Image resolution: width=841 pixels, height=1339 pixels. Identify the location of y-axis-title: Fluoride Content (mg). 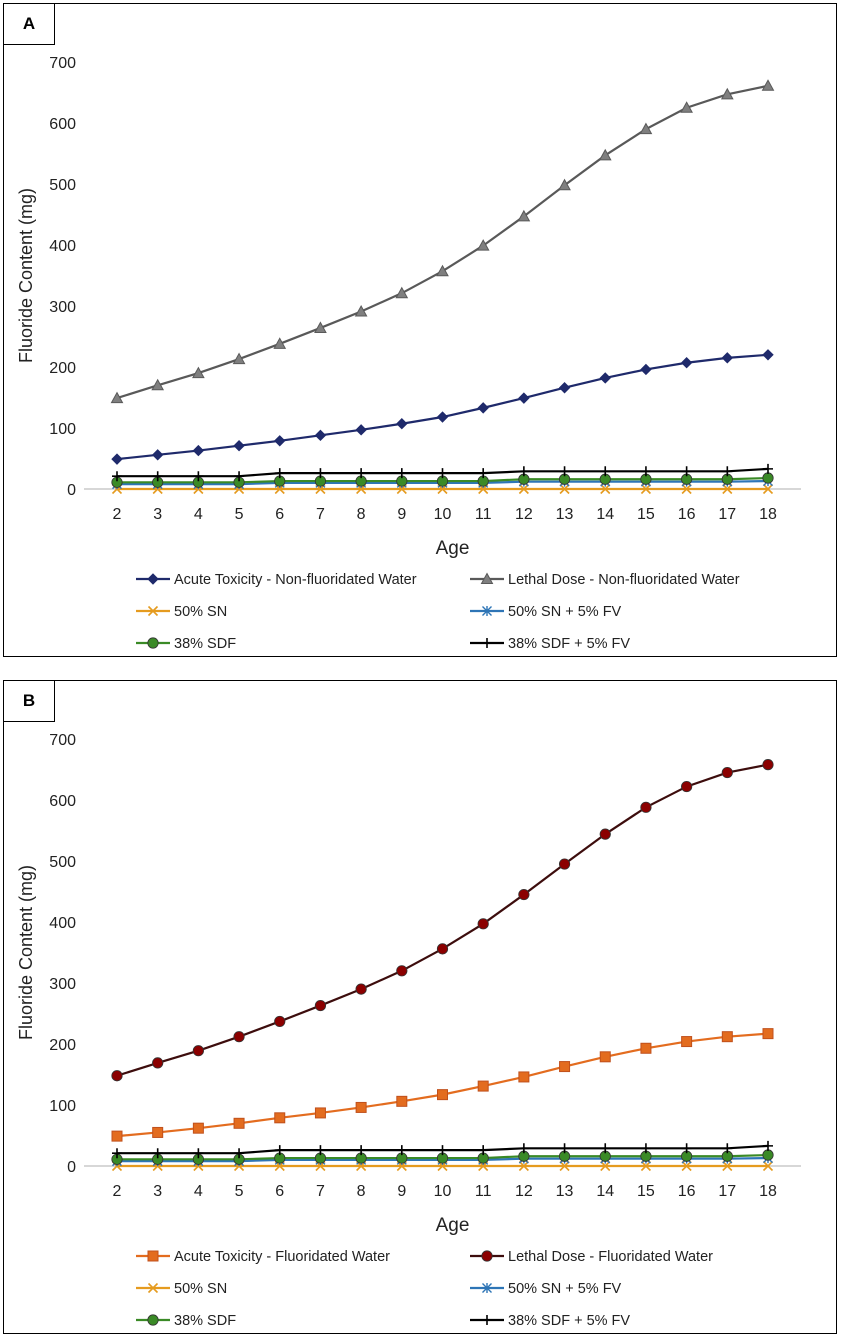
(26, 952).